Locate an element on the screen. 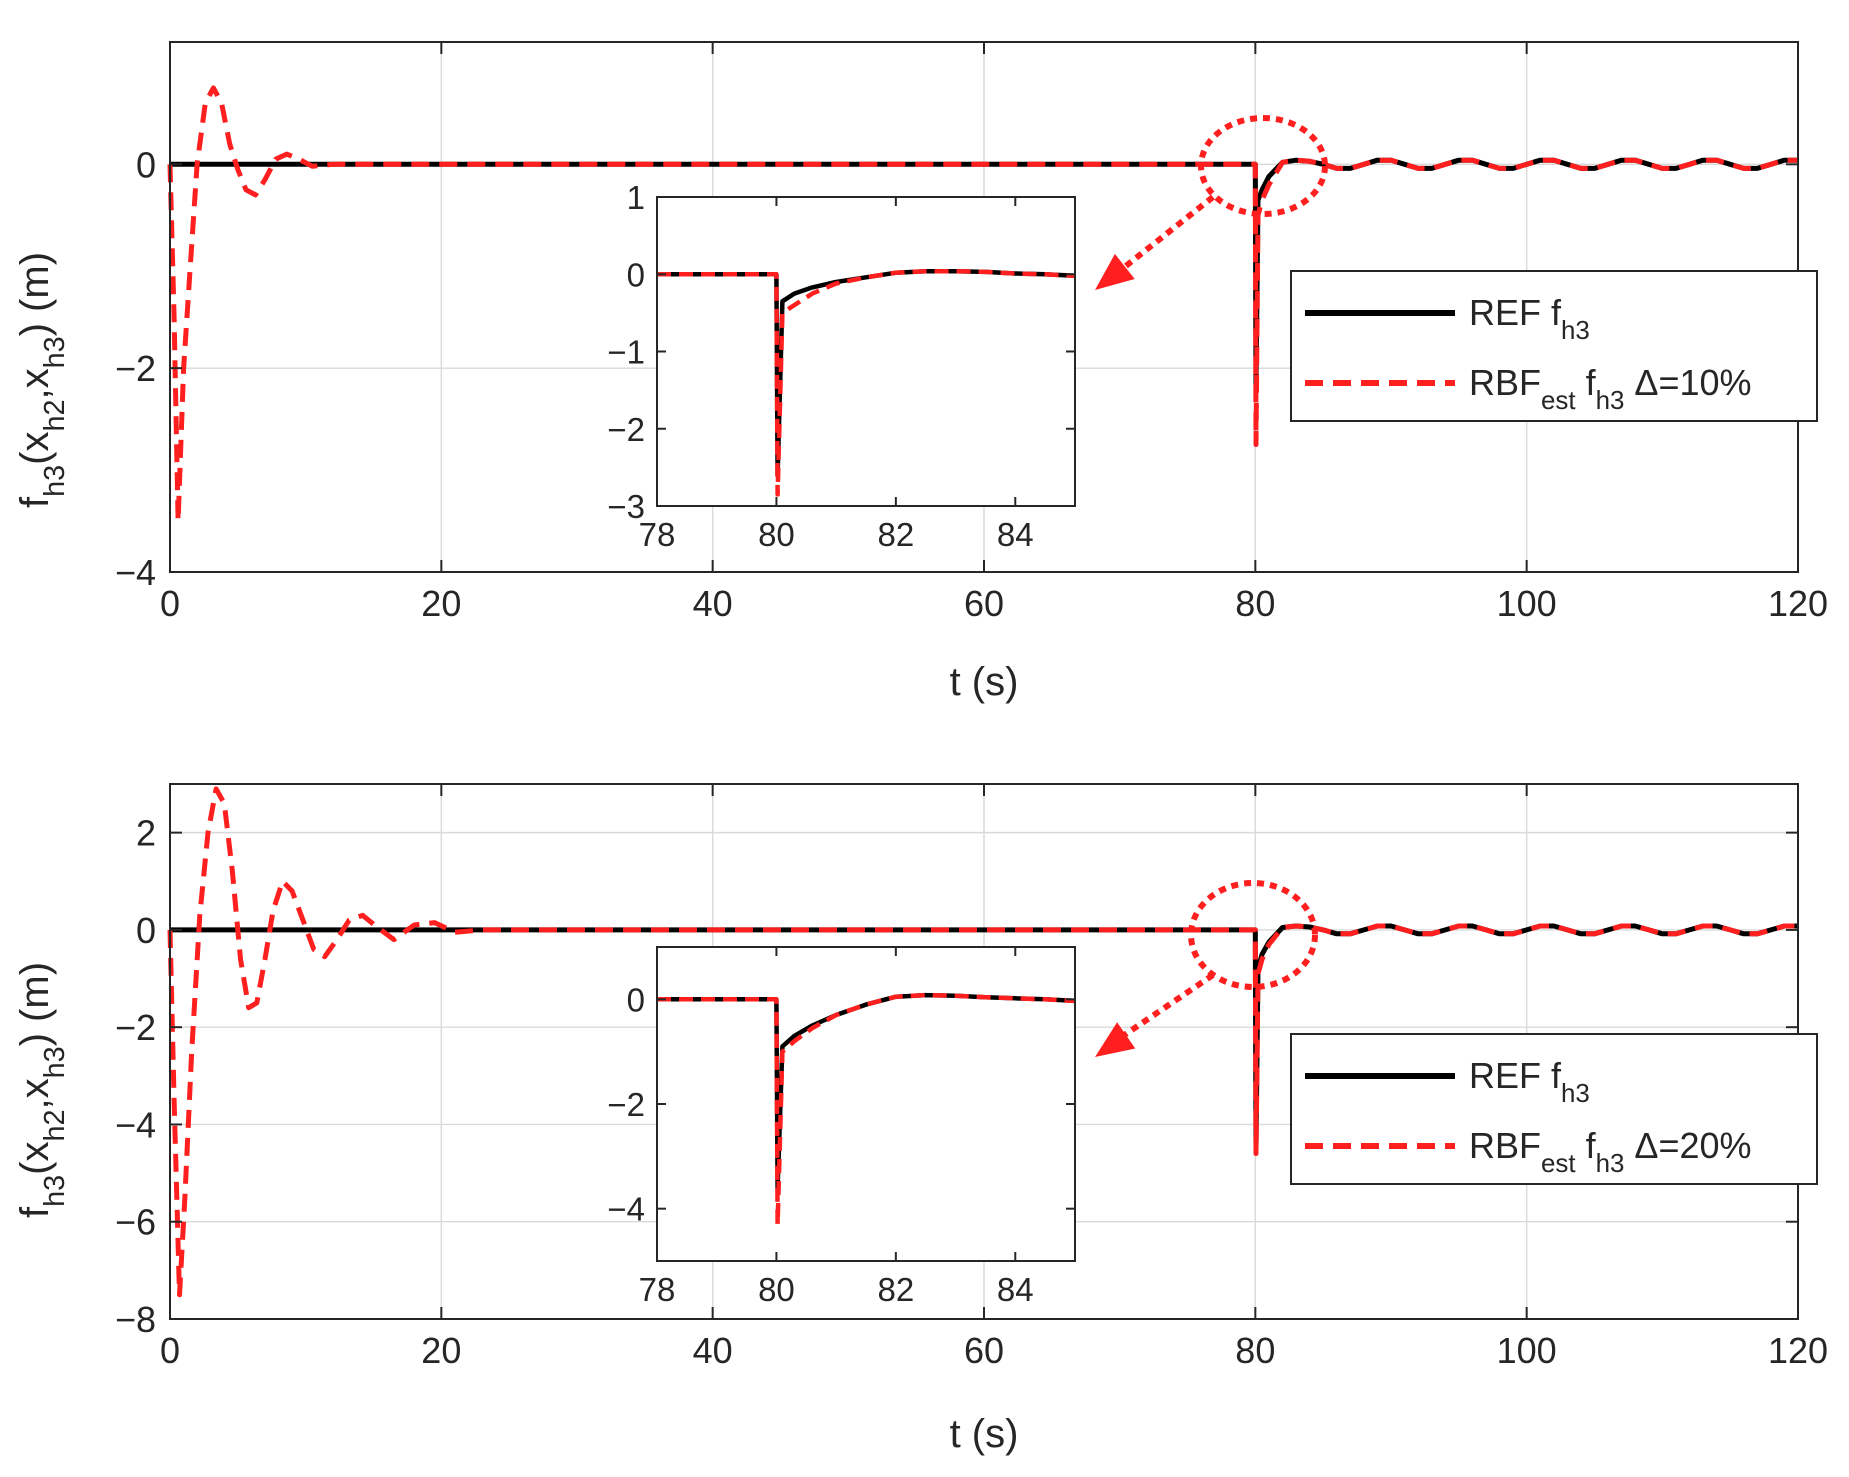 Image resolution: width=1849 pixels, height=1477 pixels. legend: REF fh3 RBFest fh3 Δ=20% is located at coordinates (1554, 1109).